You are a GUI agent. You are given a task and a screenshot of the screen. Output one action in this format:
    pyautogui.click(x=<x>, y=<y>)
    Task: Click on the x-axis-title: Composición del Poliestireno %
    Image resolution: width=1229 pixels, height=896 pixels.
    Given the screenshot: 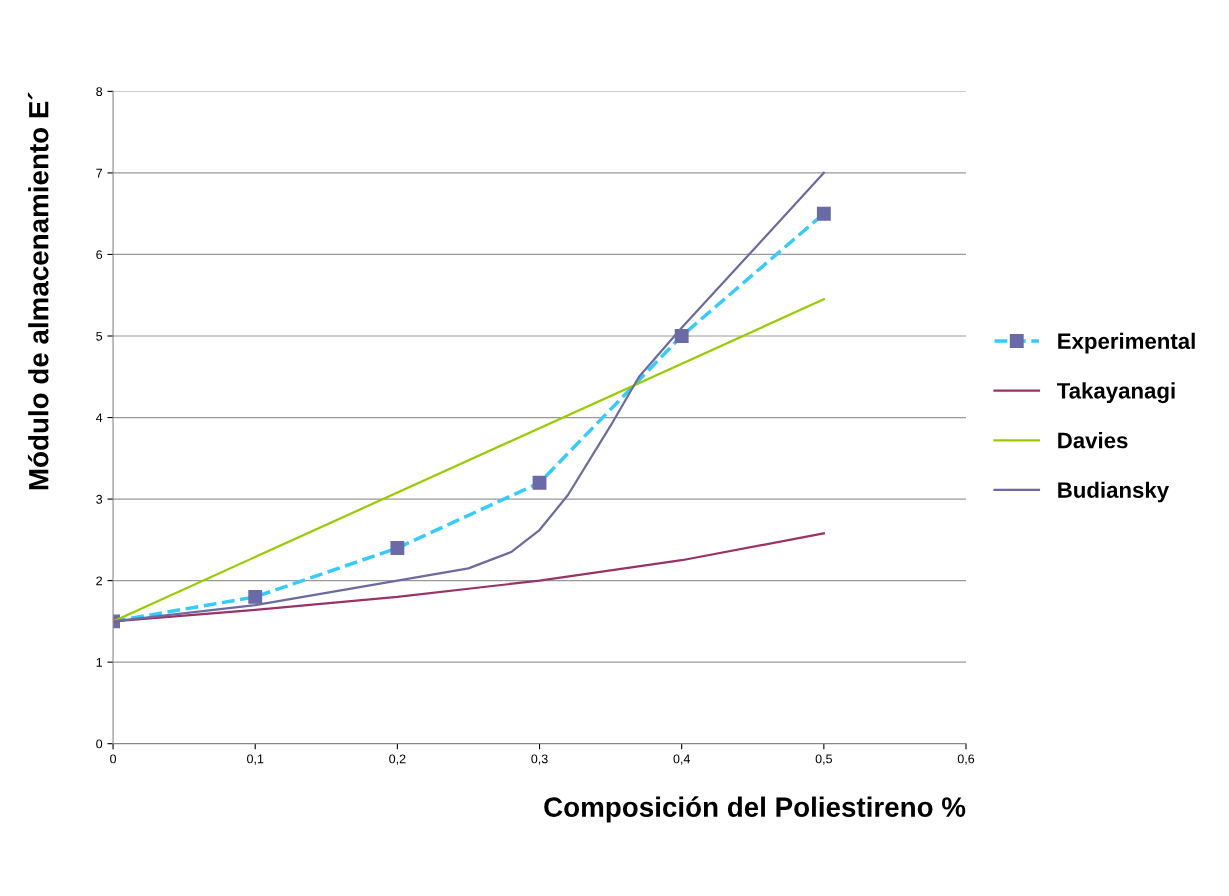 What is the action you would take?
    pyautogui.click(x=755, y=809)
    